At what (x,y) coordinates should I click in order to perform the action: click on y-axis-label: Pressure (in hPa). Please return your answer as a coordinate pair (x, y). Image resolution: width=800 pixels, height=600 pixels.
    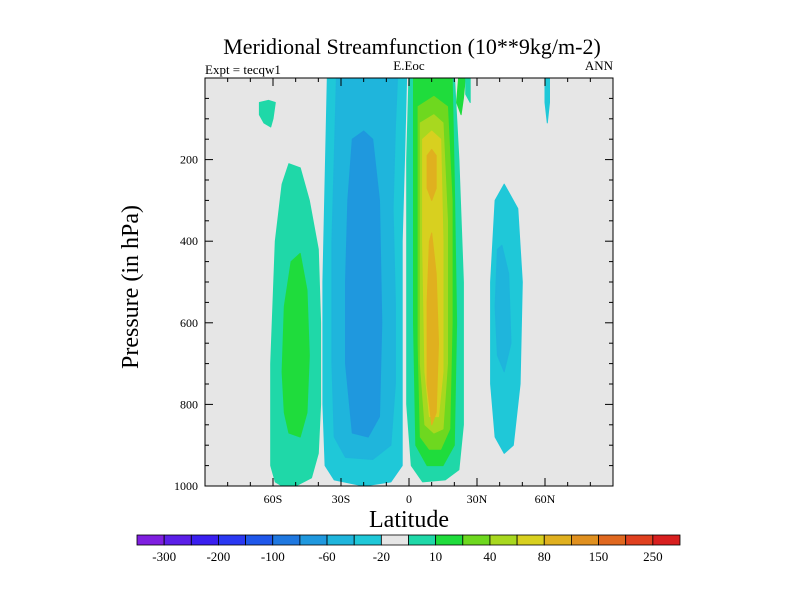
    Looking at the image, I should click on (131, 287).